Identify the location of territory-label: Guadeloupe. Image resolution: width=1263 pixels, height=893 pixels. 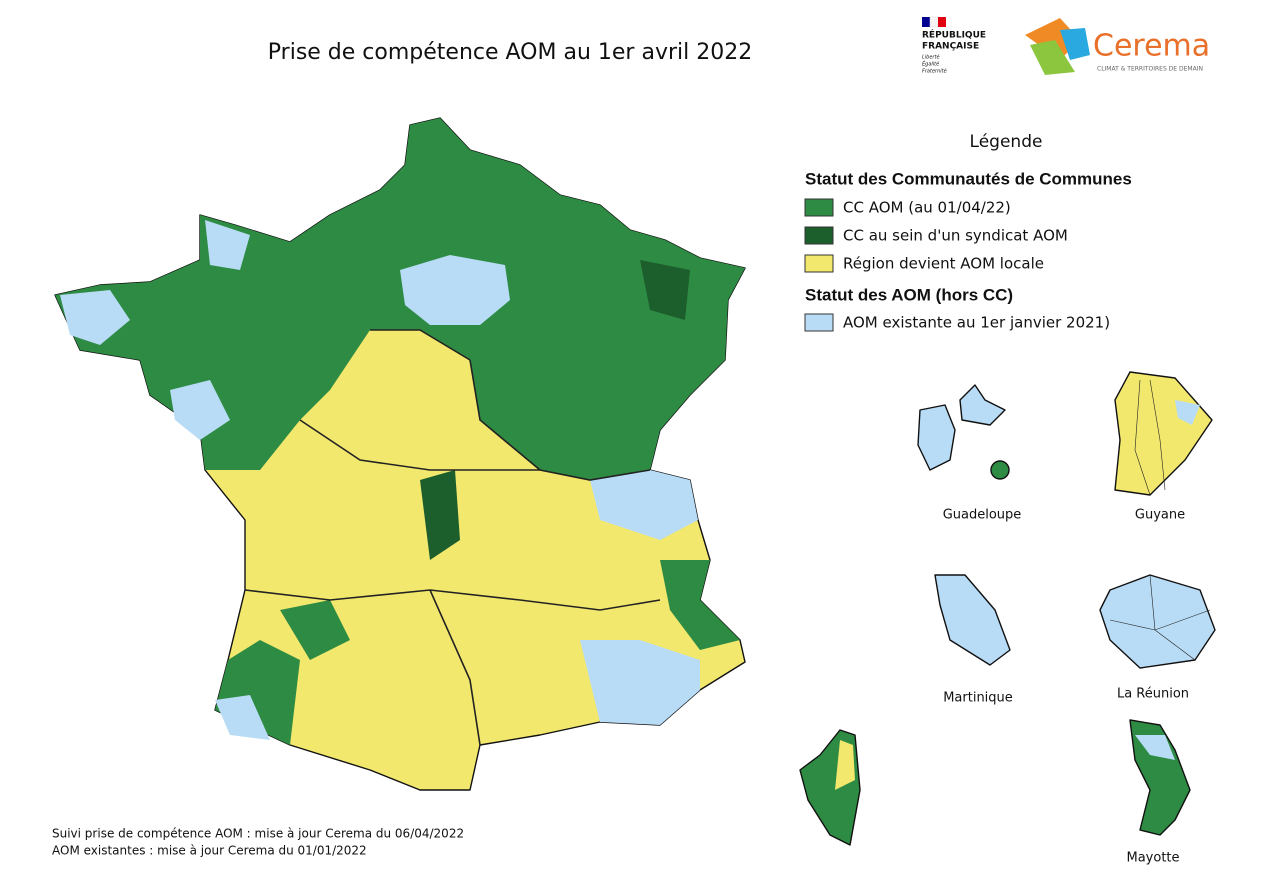
(982, 515).